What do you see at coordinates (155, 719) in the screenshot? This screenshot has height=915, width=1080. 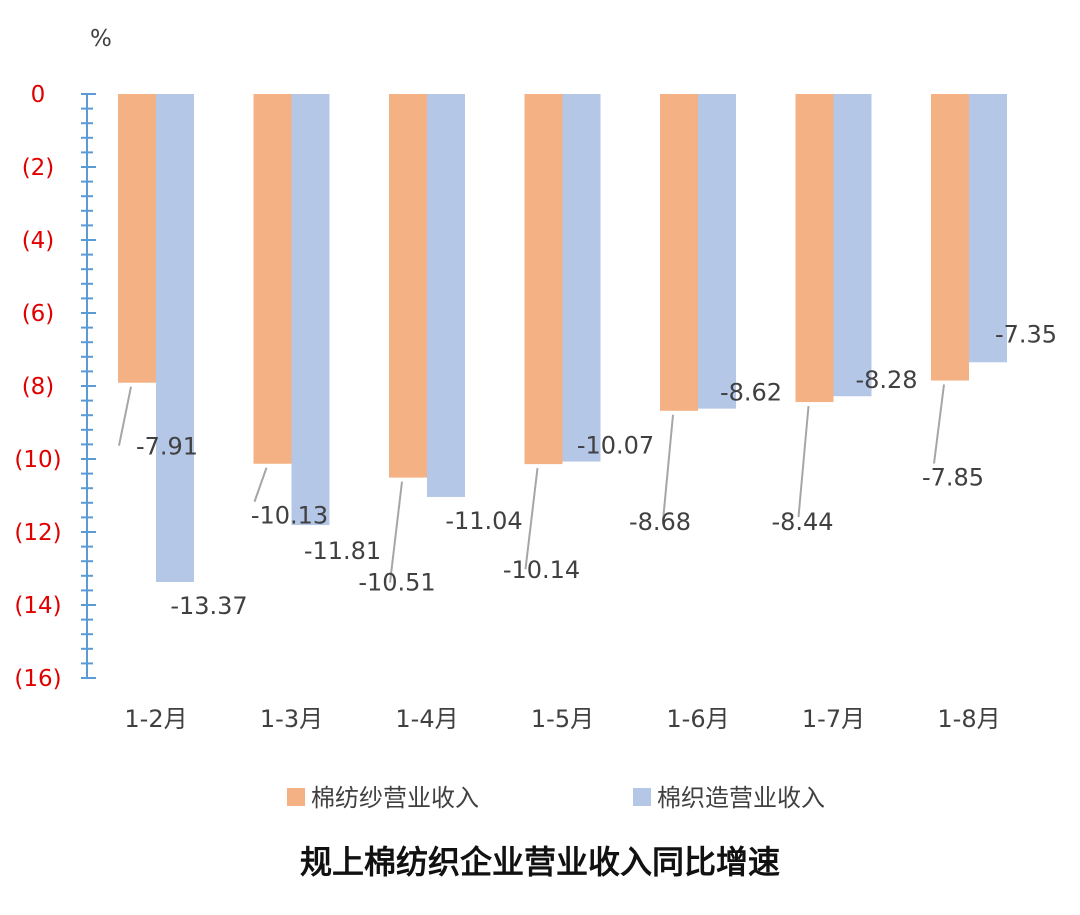 I see `x-tick-label: 1-2月` at bounding box center [155, 719].